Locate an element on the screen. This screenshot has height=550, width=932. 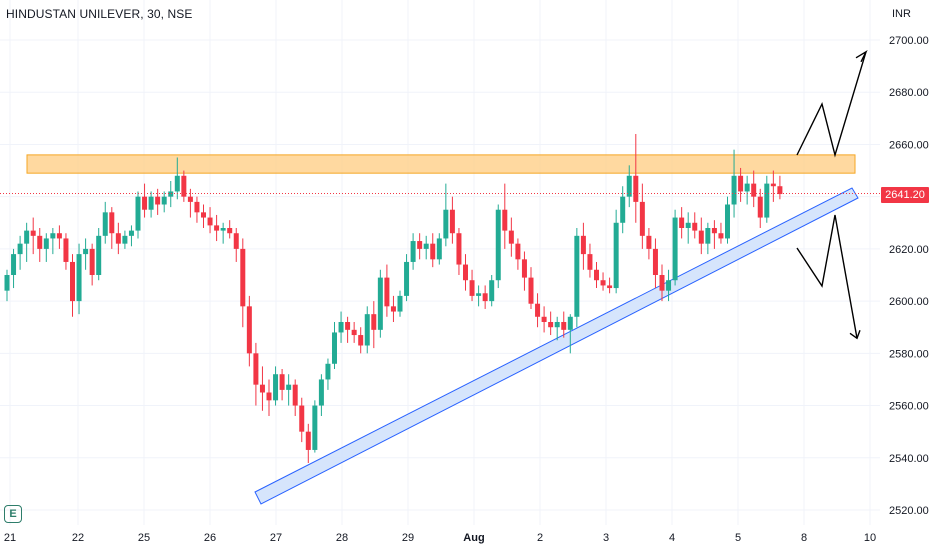
time-tick-label: 4 is located at coordinates (672, 538).